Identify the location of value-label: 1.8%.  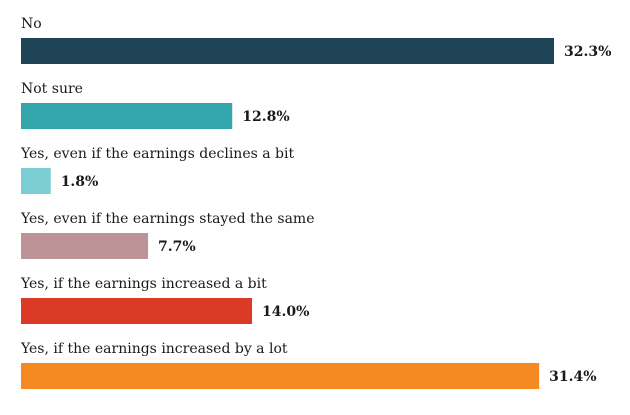
(80, 182).